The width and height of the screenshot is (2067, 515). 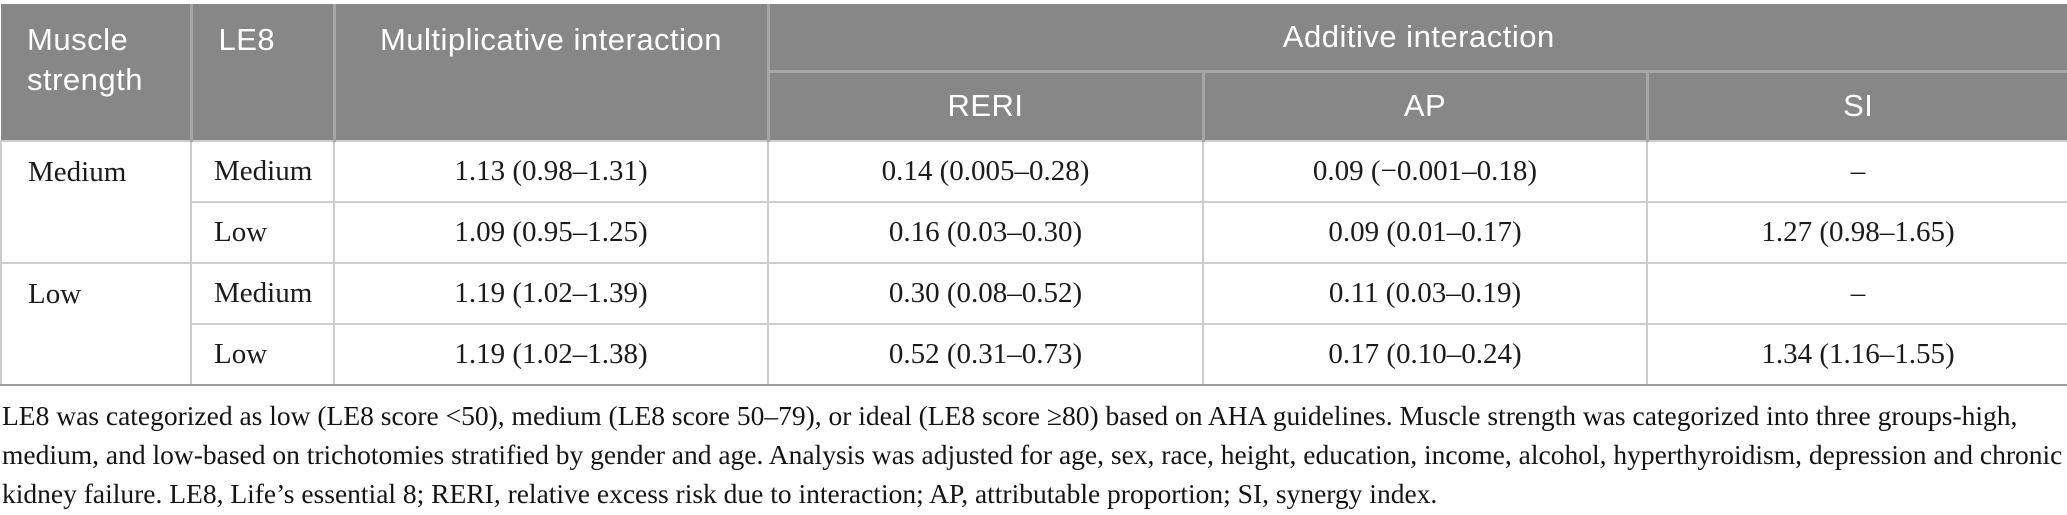 I want to click on header-ap: AP, so click(x=1424, y=106).